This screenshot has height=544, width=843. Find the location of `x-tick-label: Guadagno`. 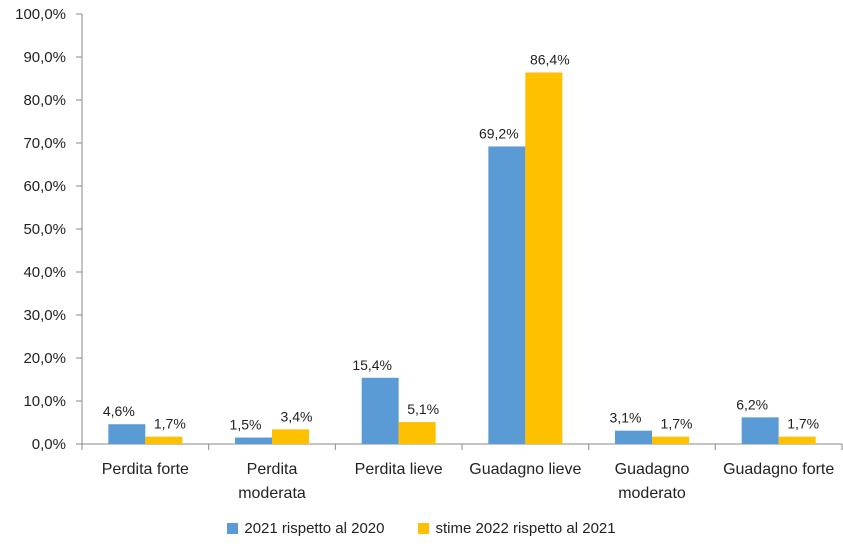

x-tick-label: Guadagno is located at coordinates (652, 469).